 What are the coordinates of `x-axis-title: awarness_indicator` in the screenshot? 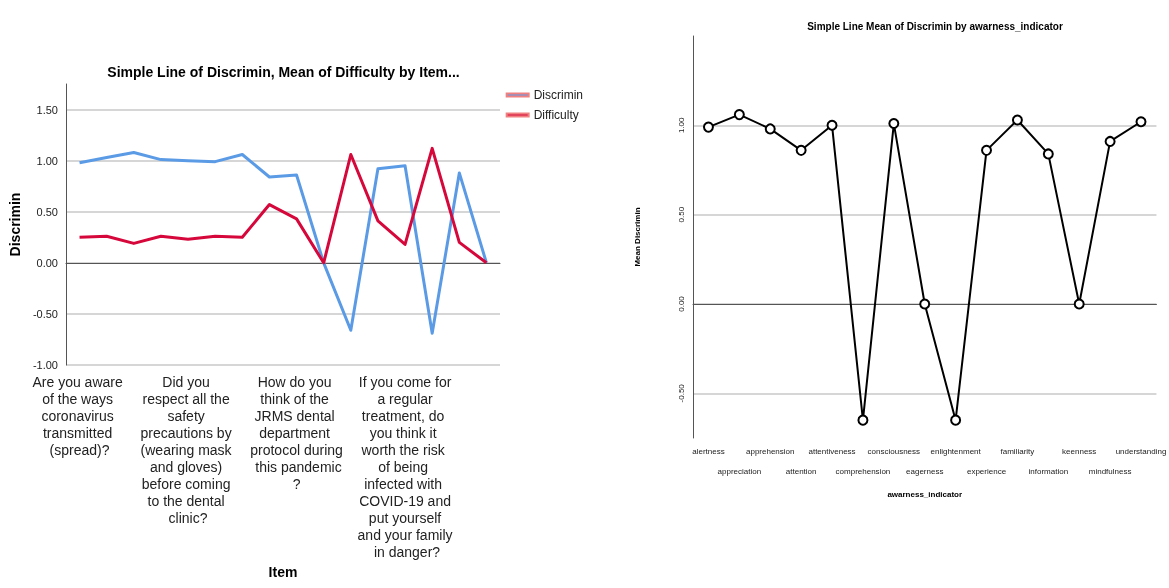 It's located at (925, 494).